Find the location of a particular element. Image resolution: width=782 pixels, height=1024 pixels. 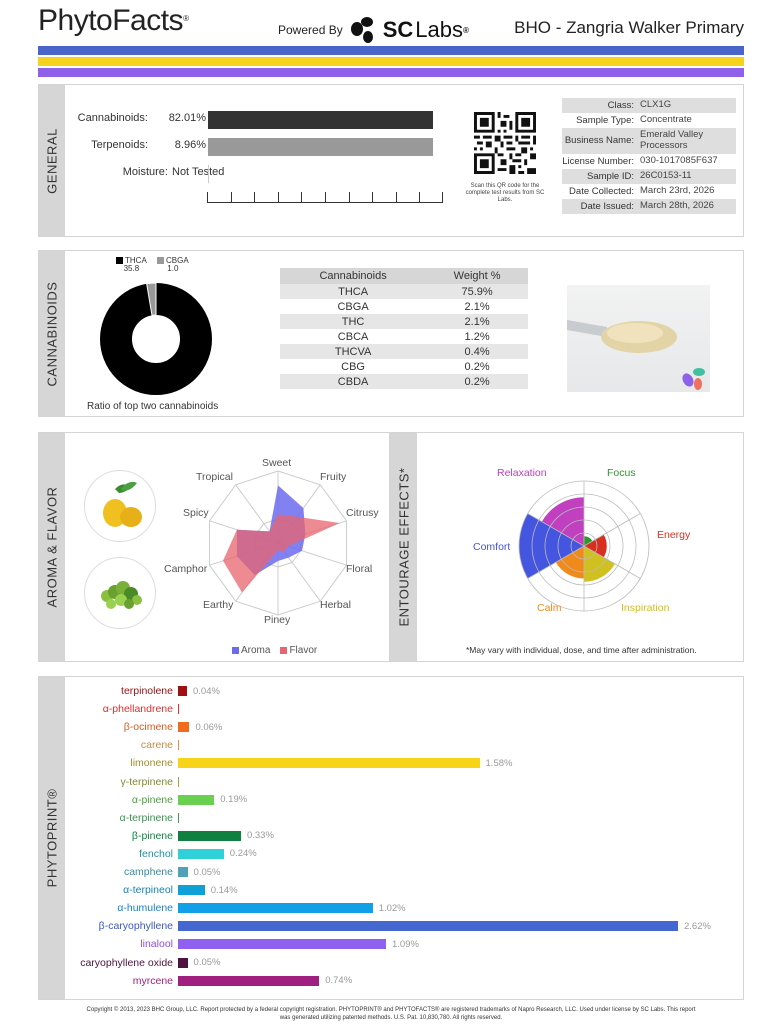

info-value: Emerald Valley Processors is located at coordinates (672, 140).